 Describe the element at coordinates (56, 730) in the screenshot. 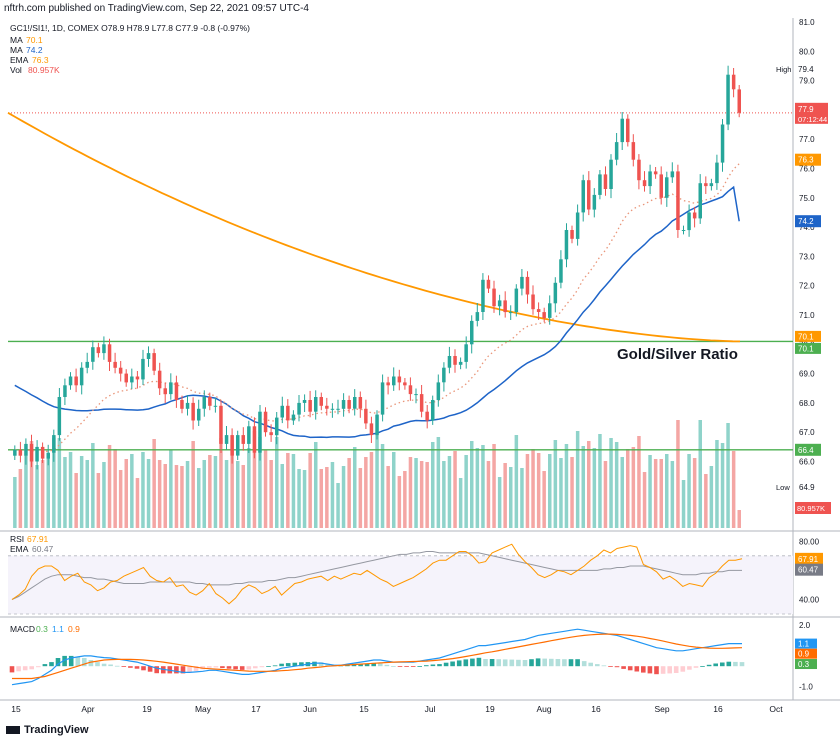

I see `footer-brand-label: TradingView` at that location.